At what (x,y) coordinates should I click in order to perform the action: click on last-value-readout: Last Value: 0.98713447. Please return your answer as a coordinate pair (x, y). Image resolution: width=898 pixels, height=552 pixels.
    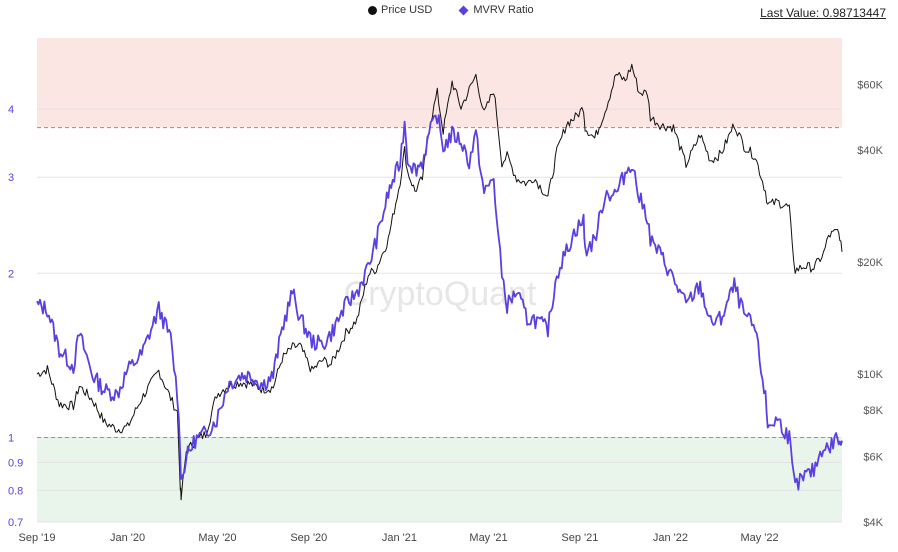
    Looking at the image, I should click on (823, 13).